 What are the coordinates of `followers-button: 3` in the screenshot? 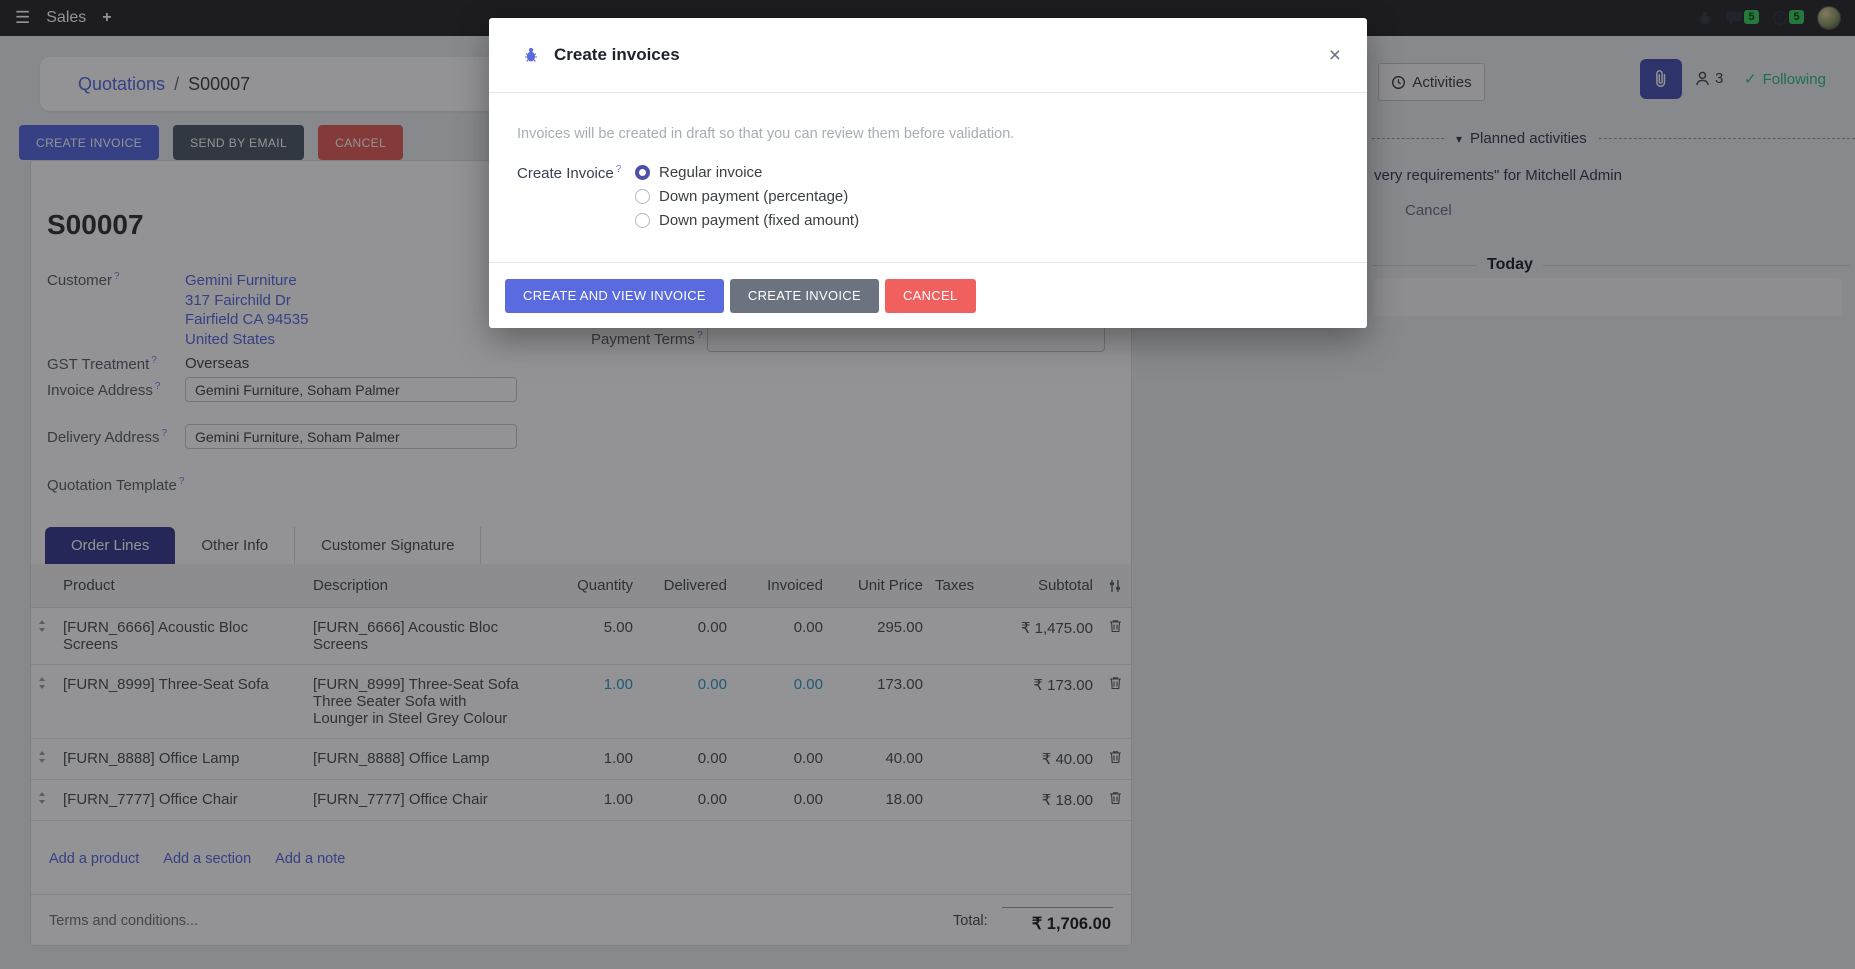 It's located at (1708, 78).